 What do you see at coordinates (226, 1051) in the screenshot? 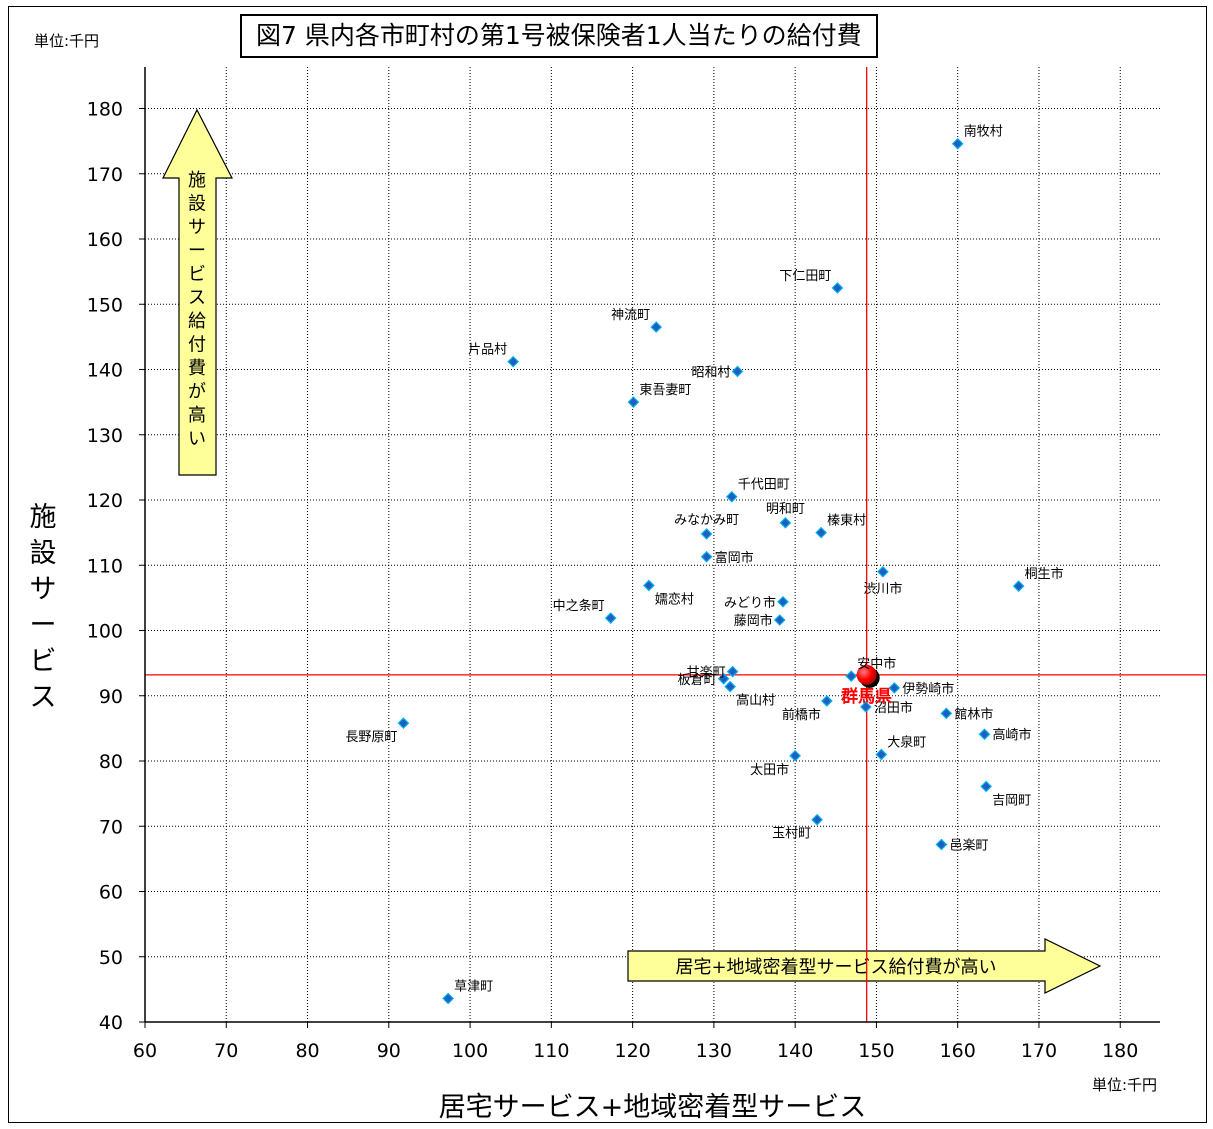
I see `x-tick-label: 70` at bounding box center [226, 1051].